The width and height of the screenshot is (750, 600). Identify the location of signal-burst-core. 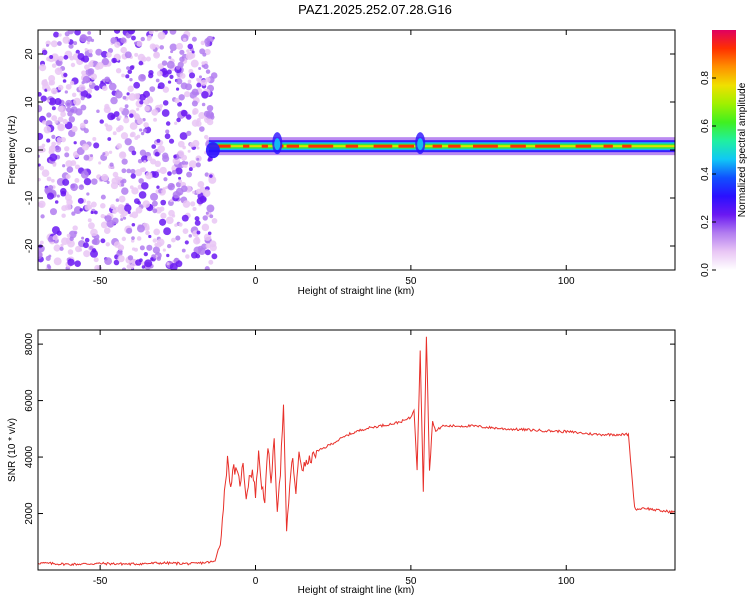
(420, 144).